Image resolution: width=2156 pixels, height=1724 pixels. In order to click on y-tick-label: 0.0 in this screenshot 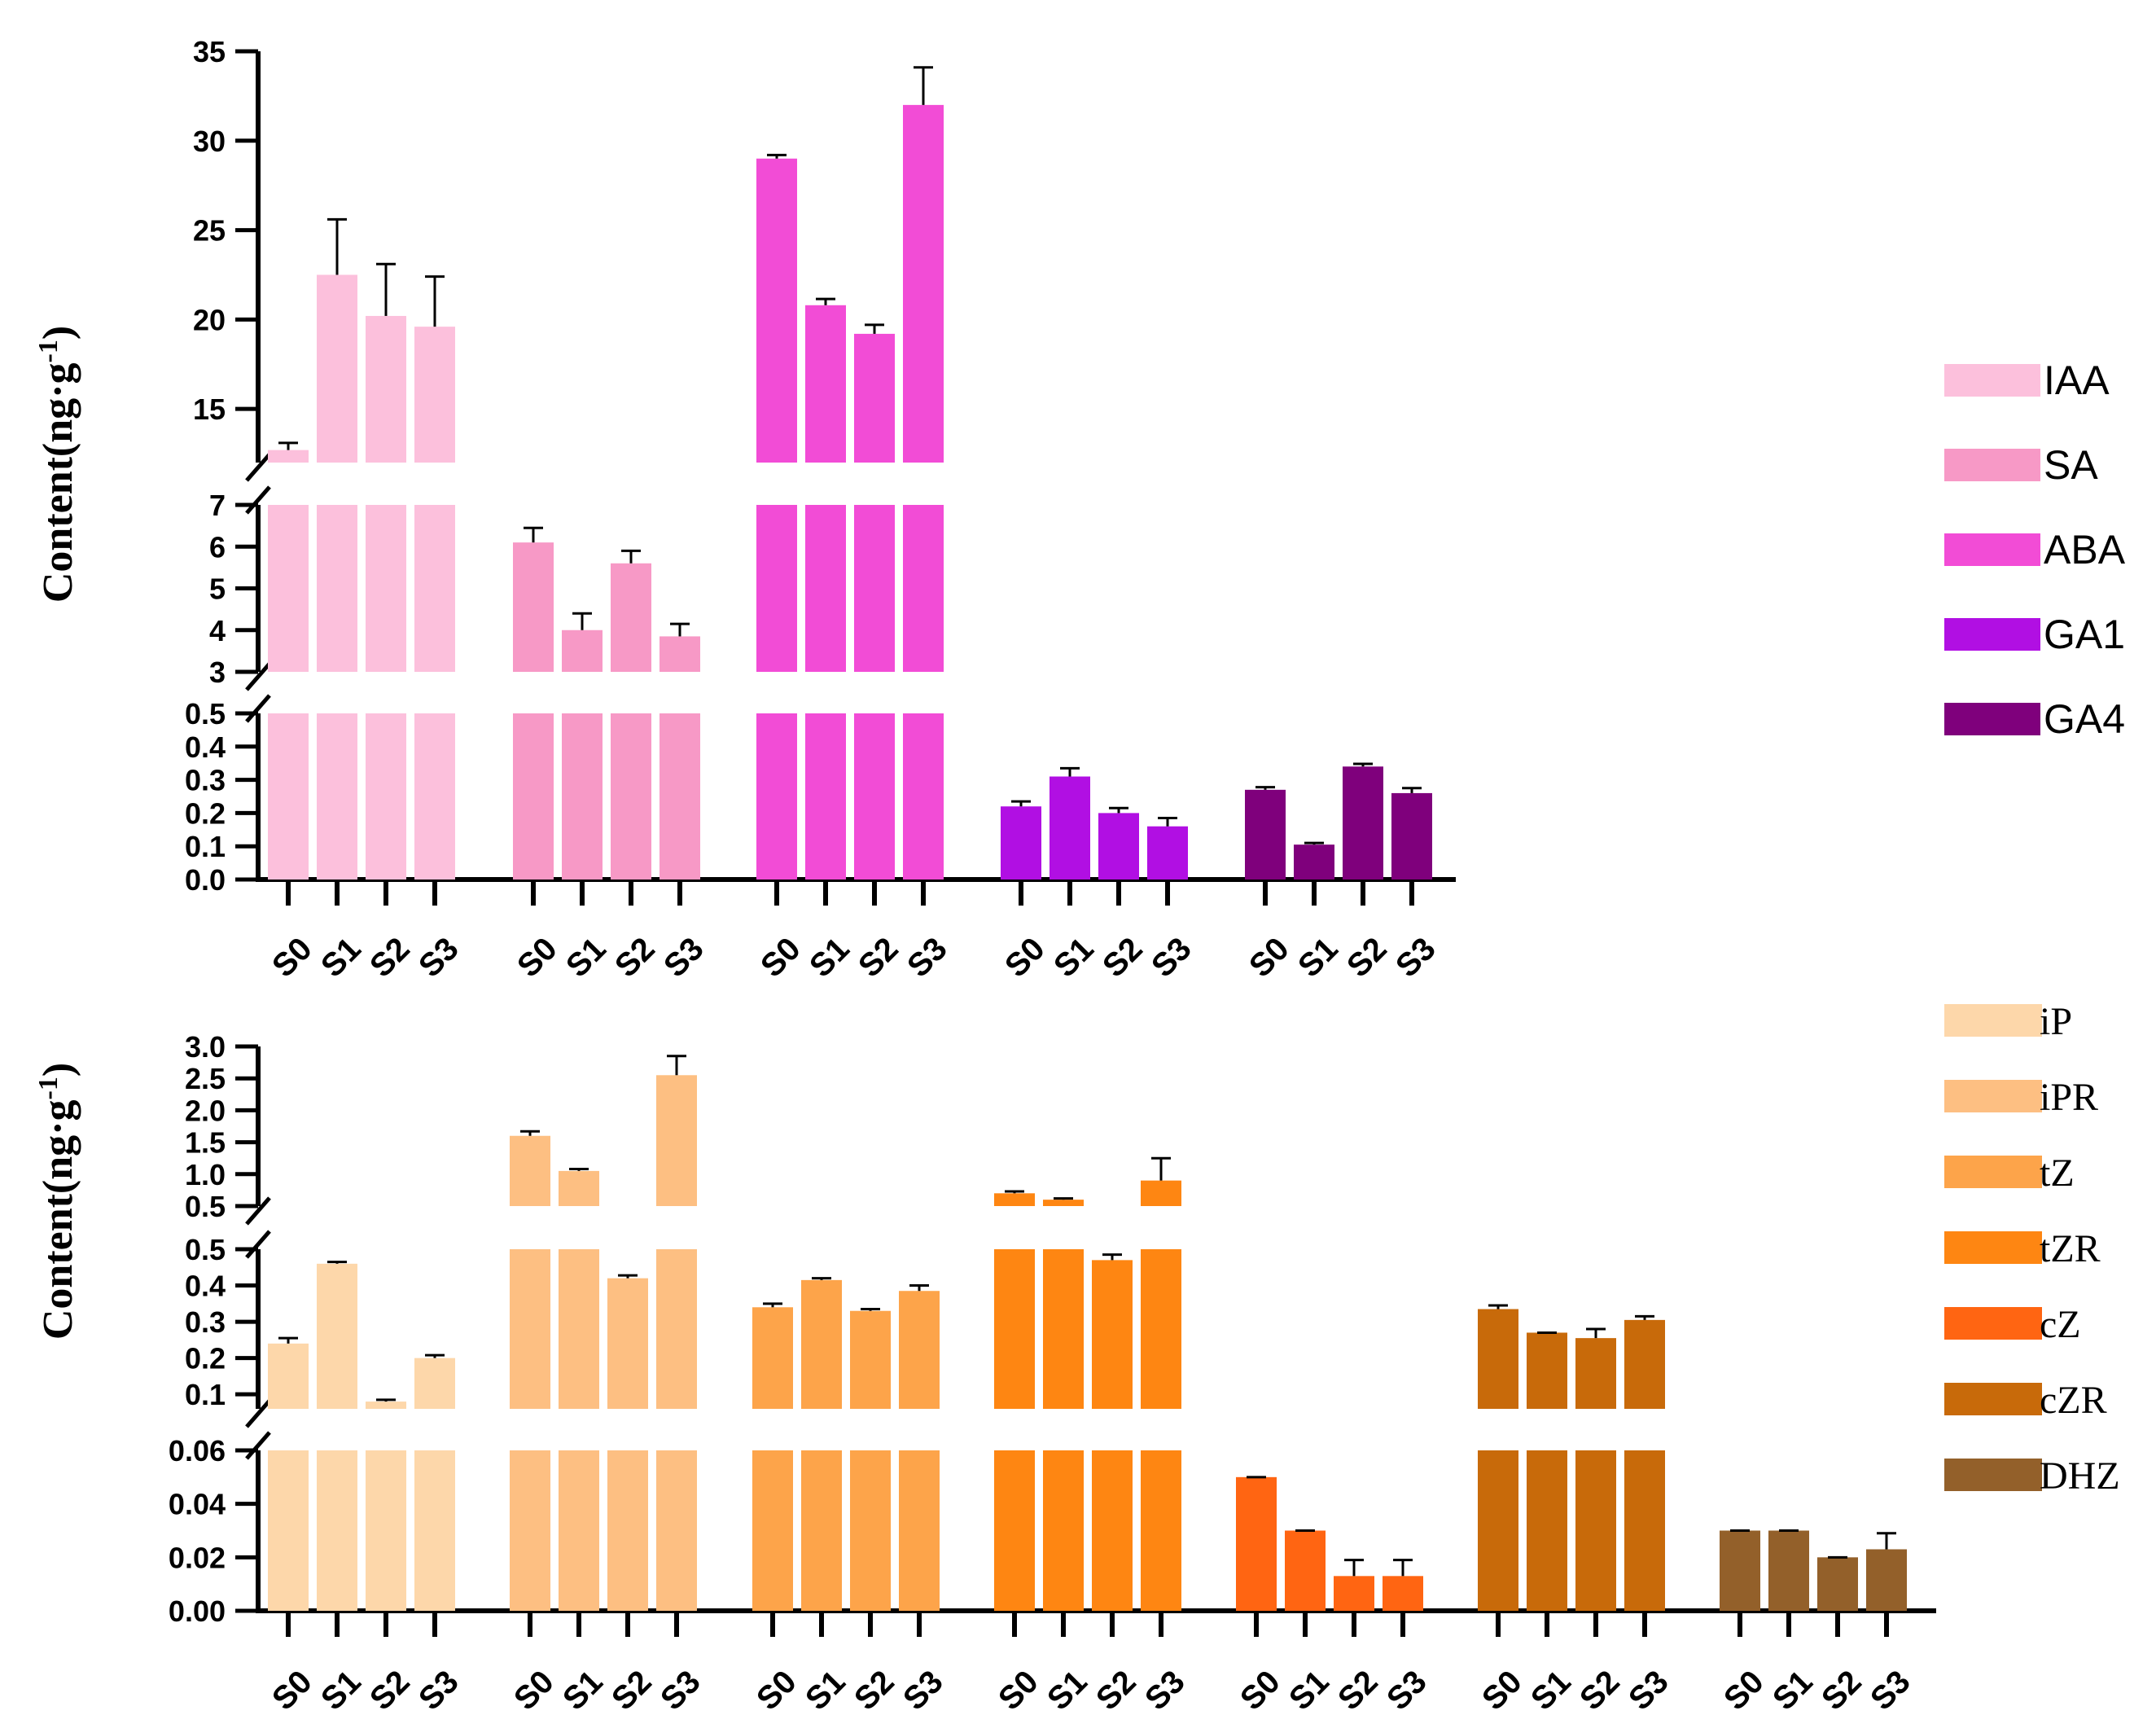, I will do `click(206, 880)`.